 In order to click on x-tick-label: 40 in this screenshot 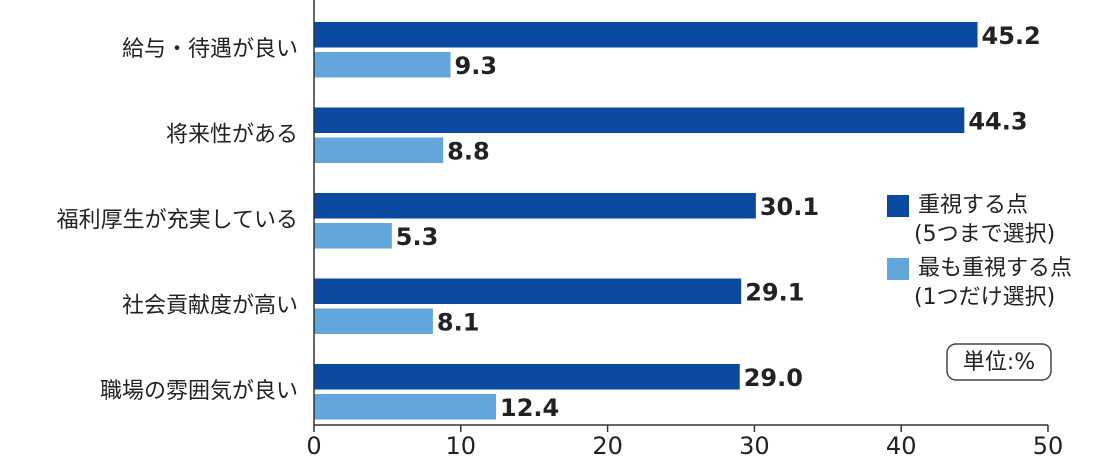, I will do `click(901, 446)`.